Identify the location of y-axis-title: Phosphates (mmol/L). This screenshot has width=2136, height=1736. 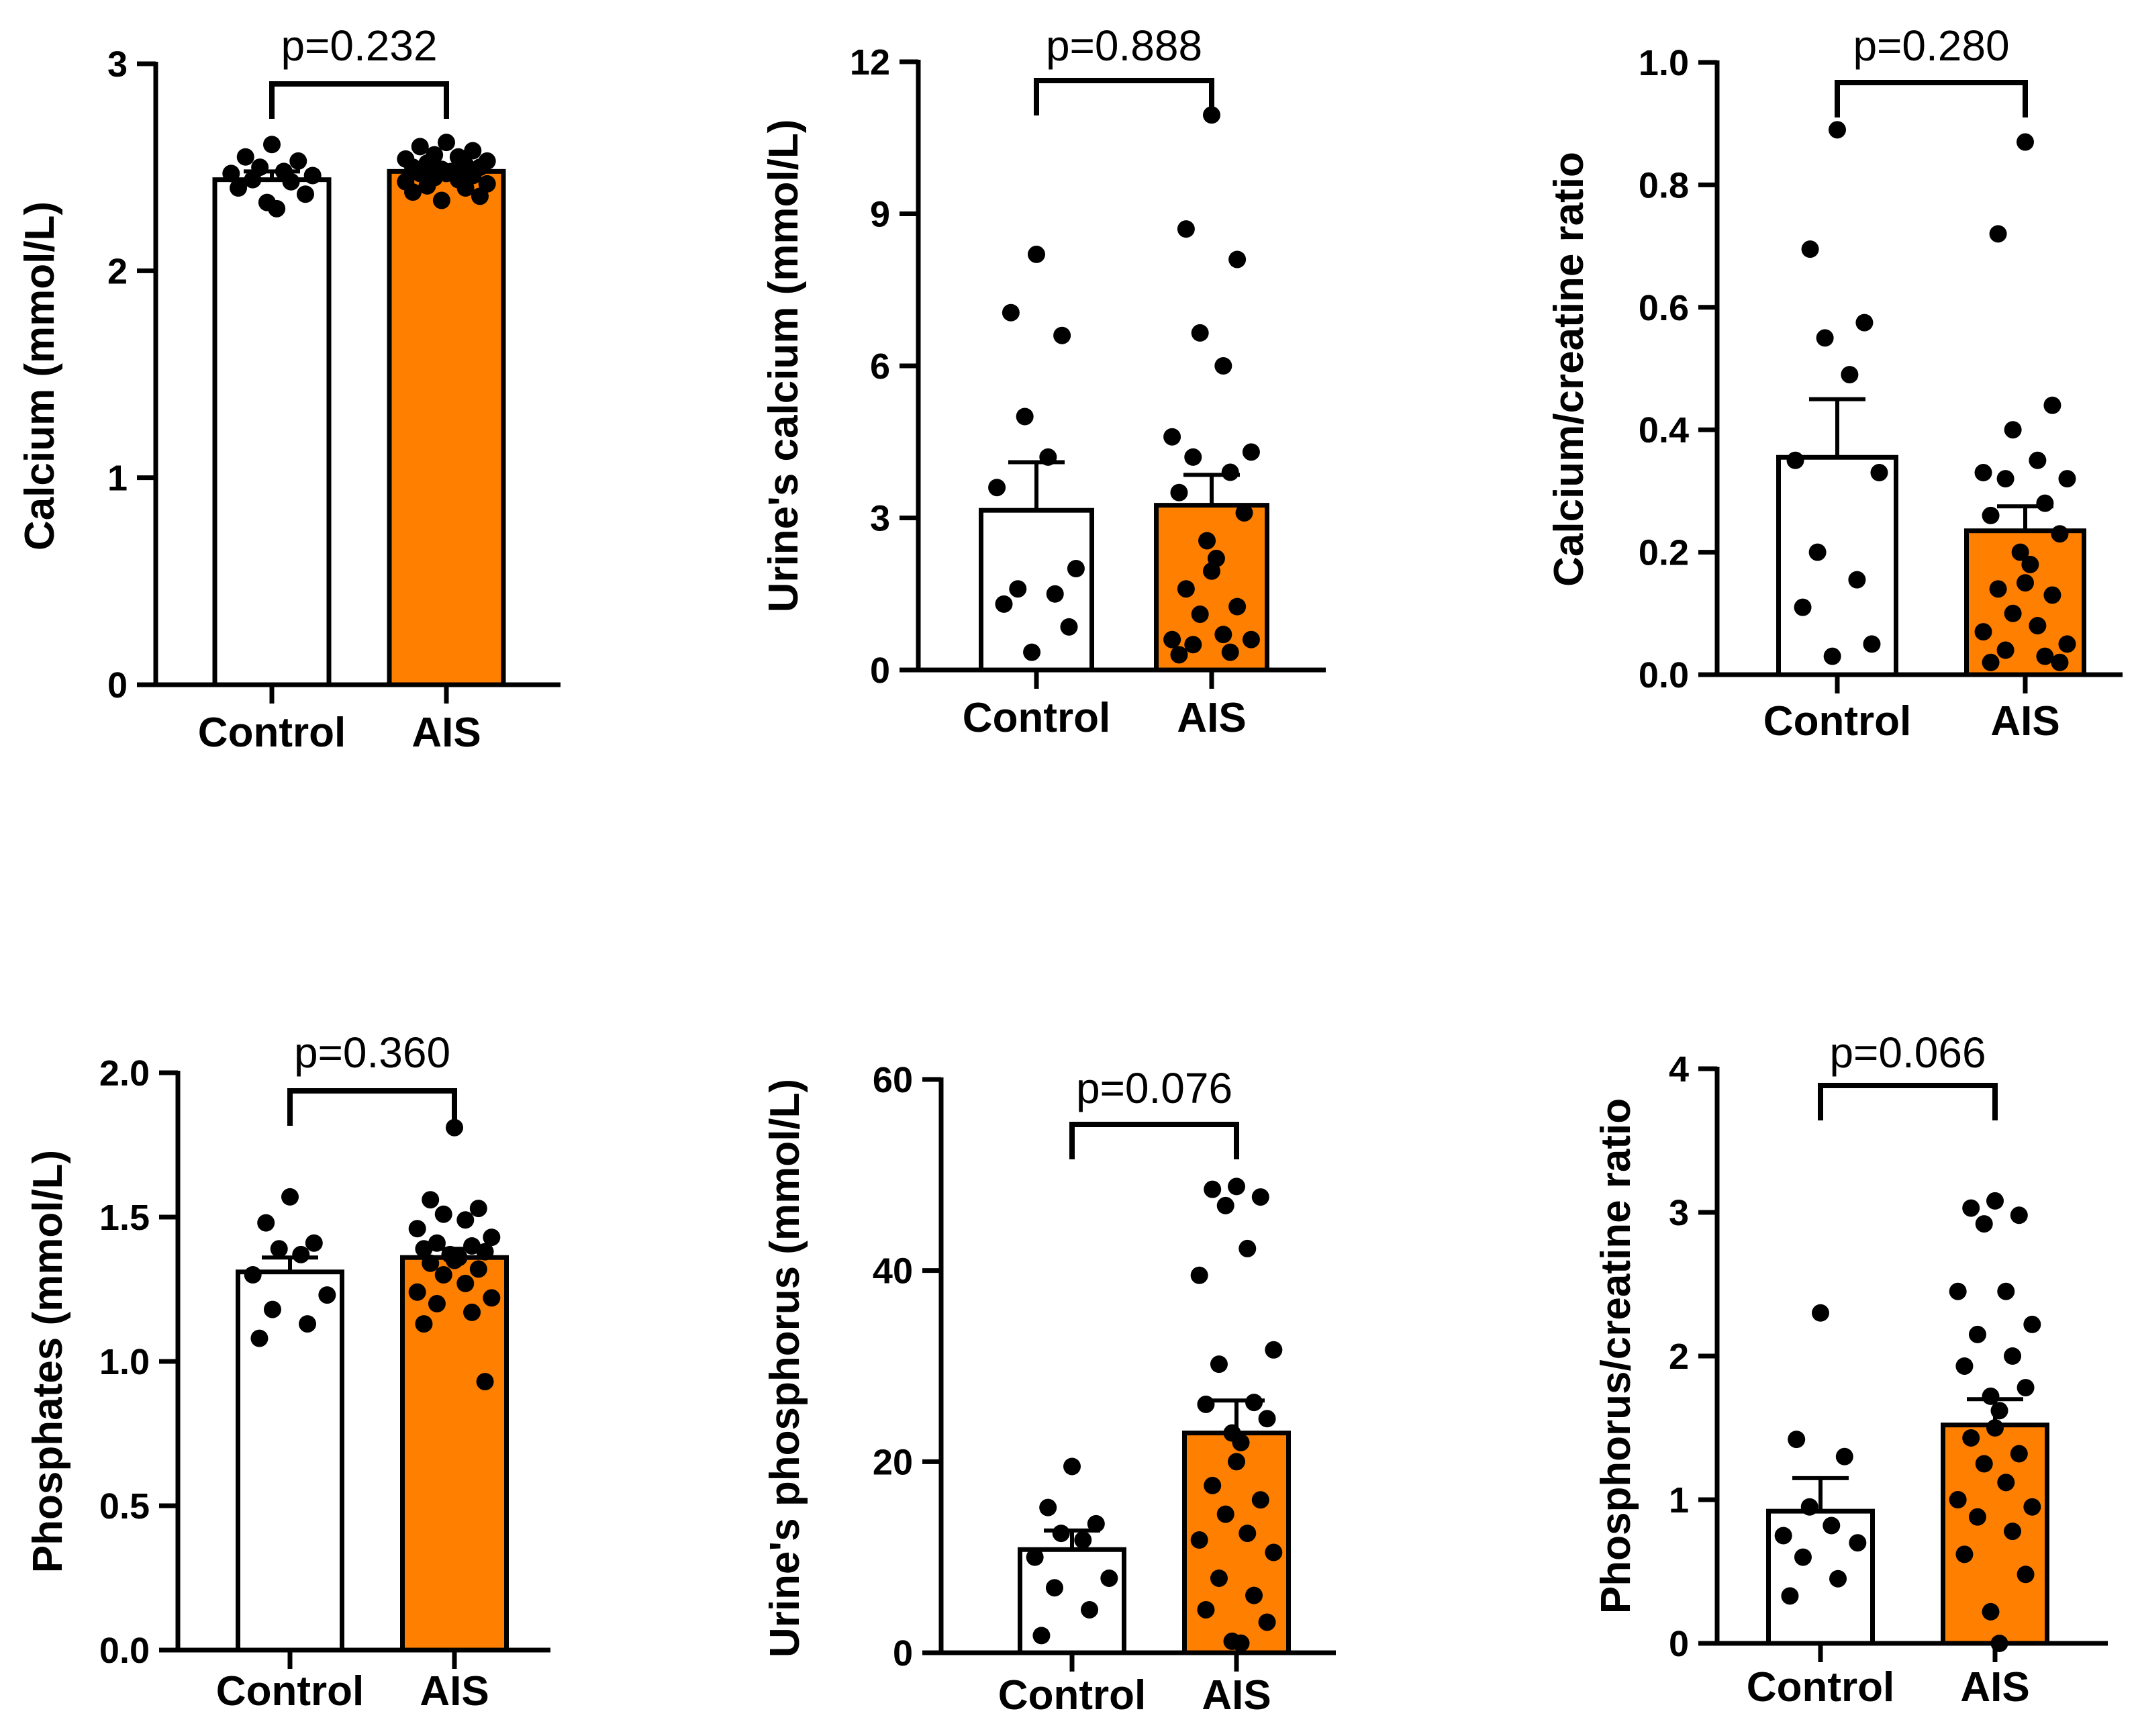
(48, 1361).